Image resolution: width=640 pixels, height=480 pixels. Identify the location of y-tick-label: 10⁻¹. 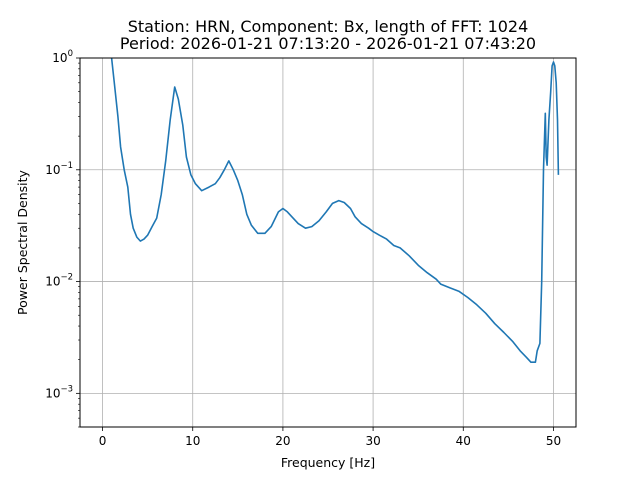
(59, 169).